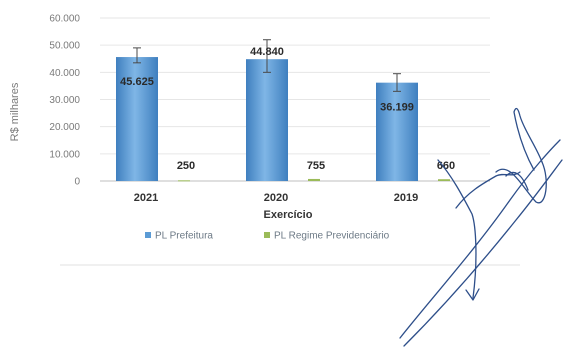 This screenshot has height=349, width=564. I want to click on y-axis-ticks: 0 10.000 20.000 30.000 40.000 50.000 60.000, so click(64, 101).